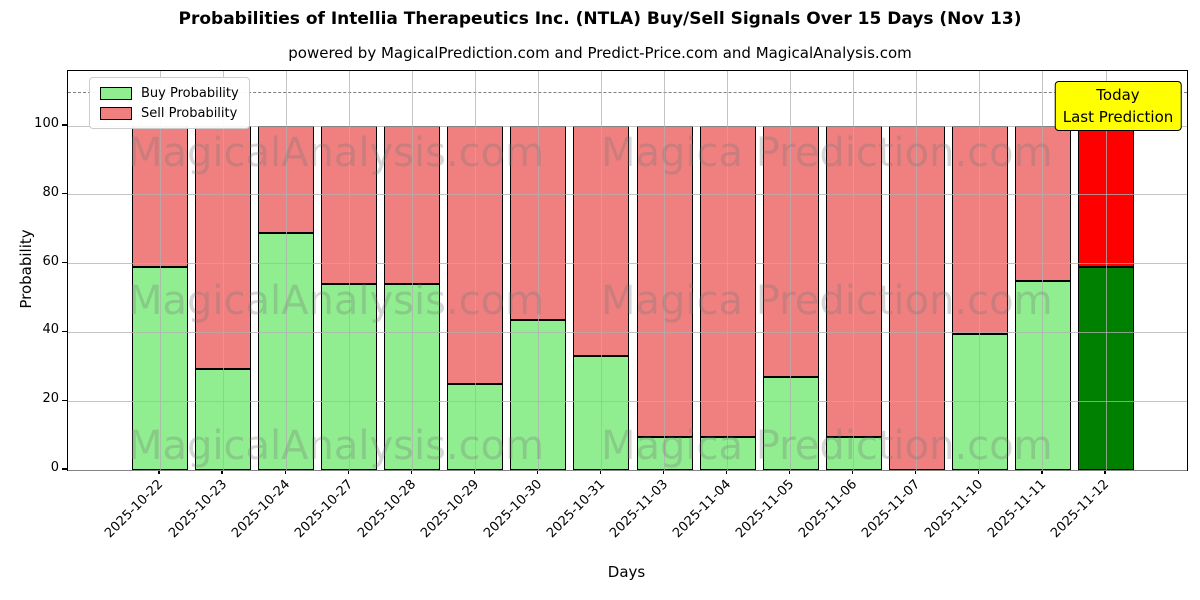 Image resolution: width=1200 pixels, height=600 pixels. Describe the element at coordinates (116, 93) in the screenshot. I see `buy-color-swatch` at that location.